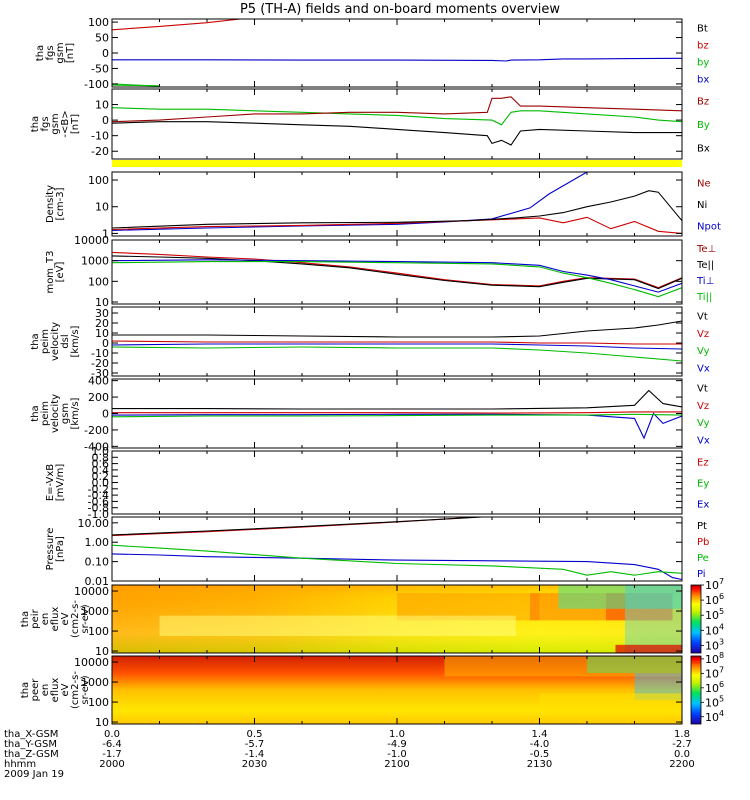  Describe the element at coordinates (136, 85) in the screenshot. I see `series-by-line` at that location.